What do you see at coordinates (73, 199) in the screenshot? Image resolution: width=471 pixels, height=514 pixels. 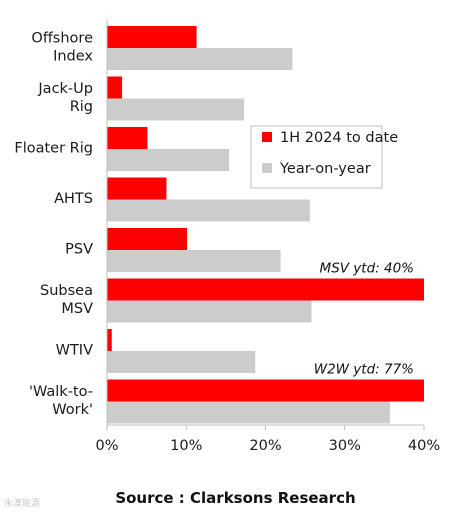 I see `category-label-3-line-0: AHTS` at bounding box center [73, 199].